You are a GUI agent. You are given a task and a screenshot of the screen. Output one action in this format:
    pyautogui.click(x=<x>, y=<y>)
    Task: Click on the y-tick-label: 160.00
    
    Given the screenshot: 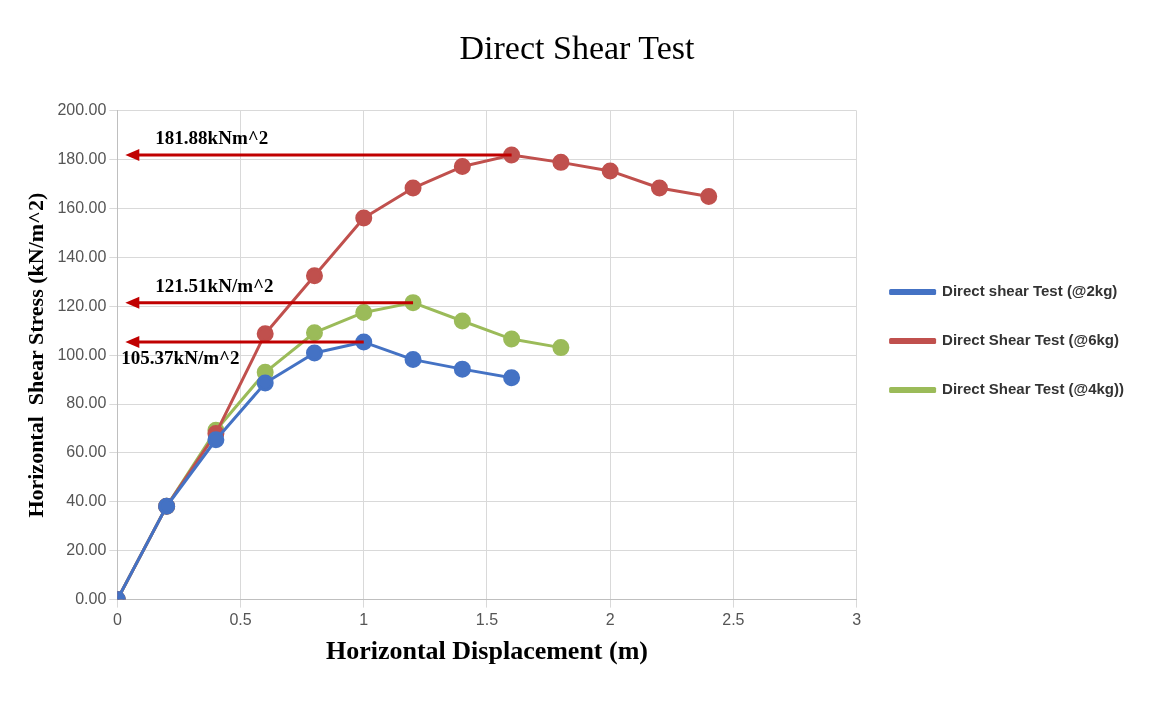 What is the action you would take?
    pyautogui.click(x=82, y=207)
    